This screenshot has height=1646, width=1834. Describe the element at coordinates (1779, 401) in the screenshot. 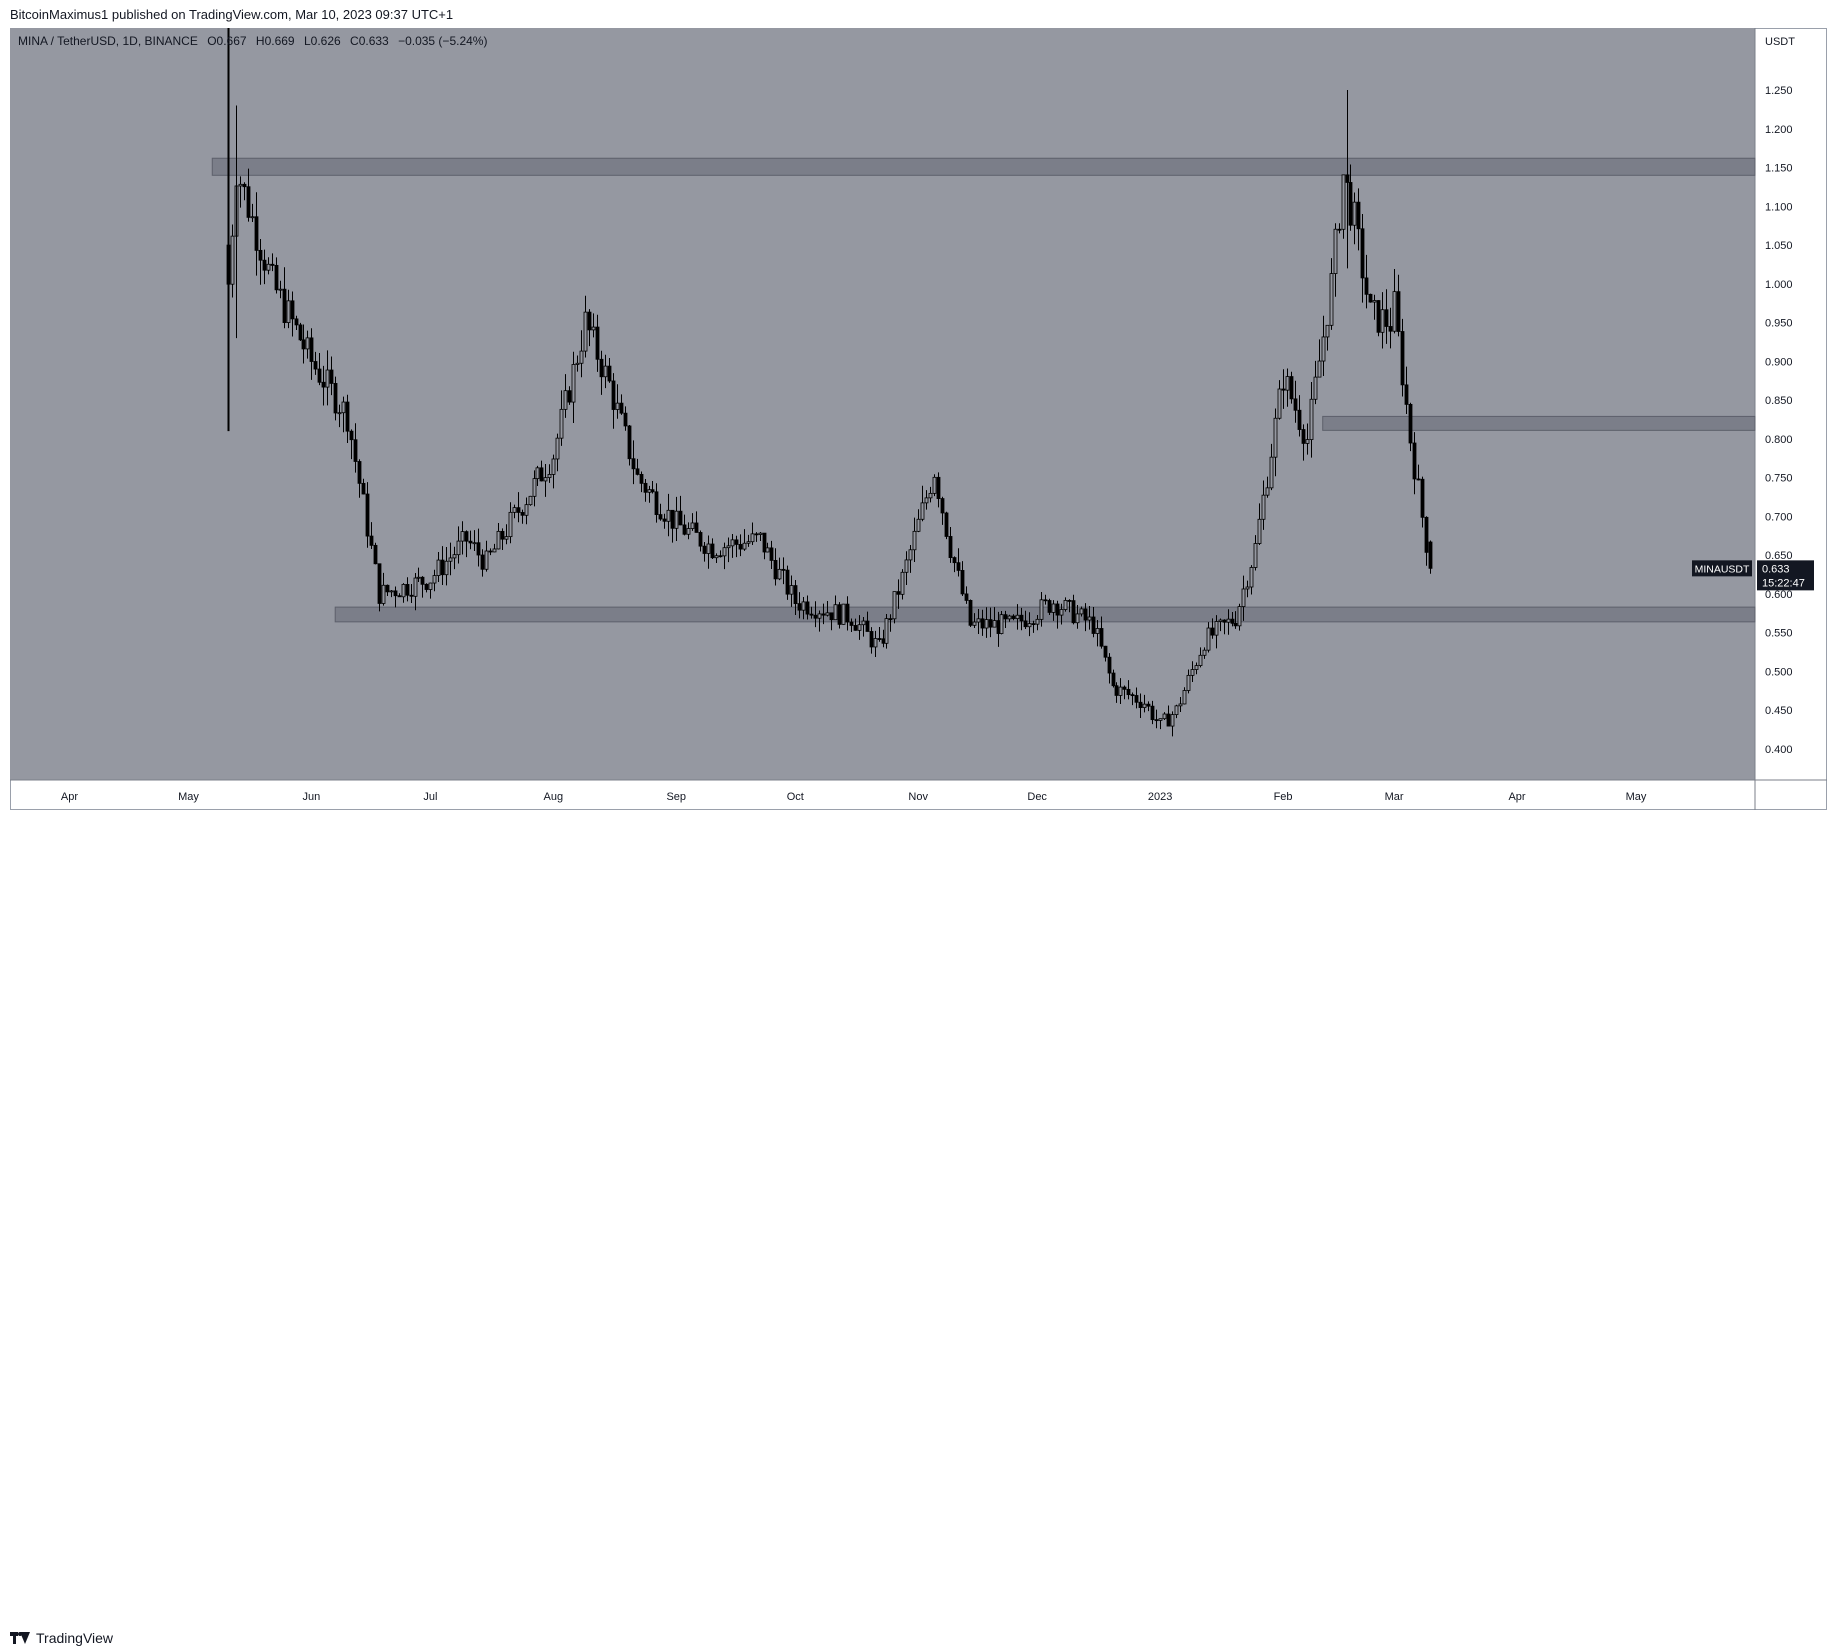

I see `price-tick-label: 0.850` at that location.